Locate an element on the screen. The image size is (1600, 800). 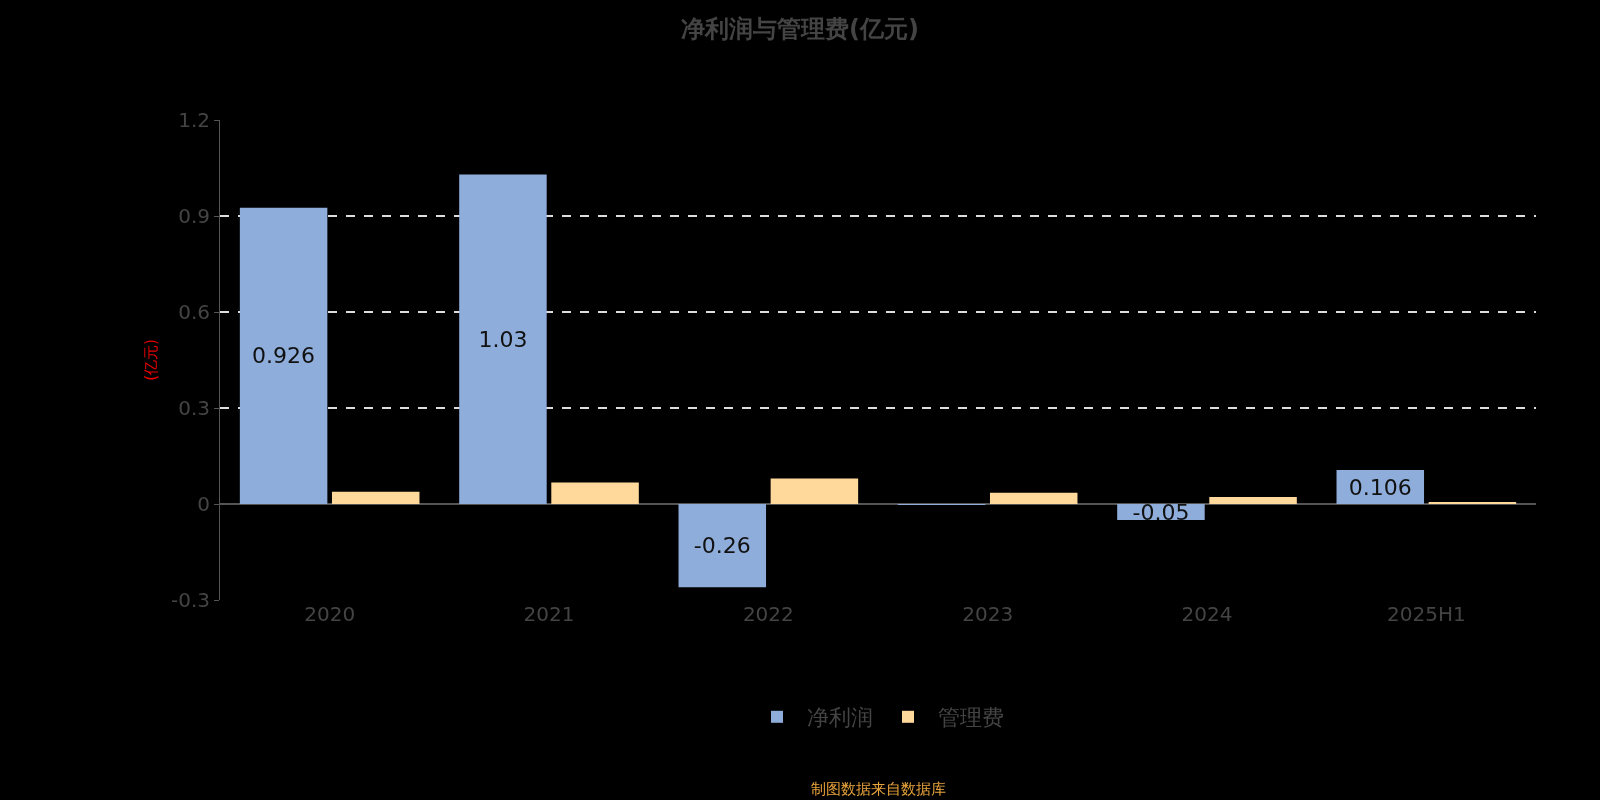
x-tick-label: 2021 is located at coordinates (549, 614).